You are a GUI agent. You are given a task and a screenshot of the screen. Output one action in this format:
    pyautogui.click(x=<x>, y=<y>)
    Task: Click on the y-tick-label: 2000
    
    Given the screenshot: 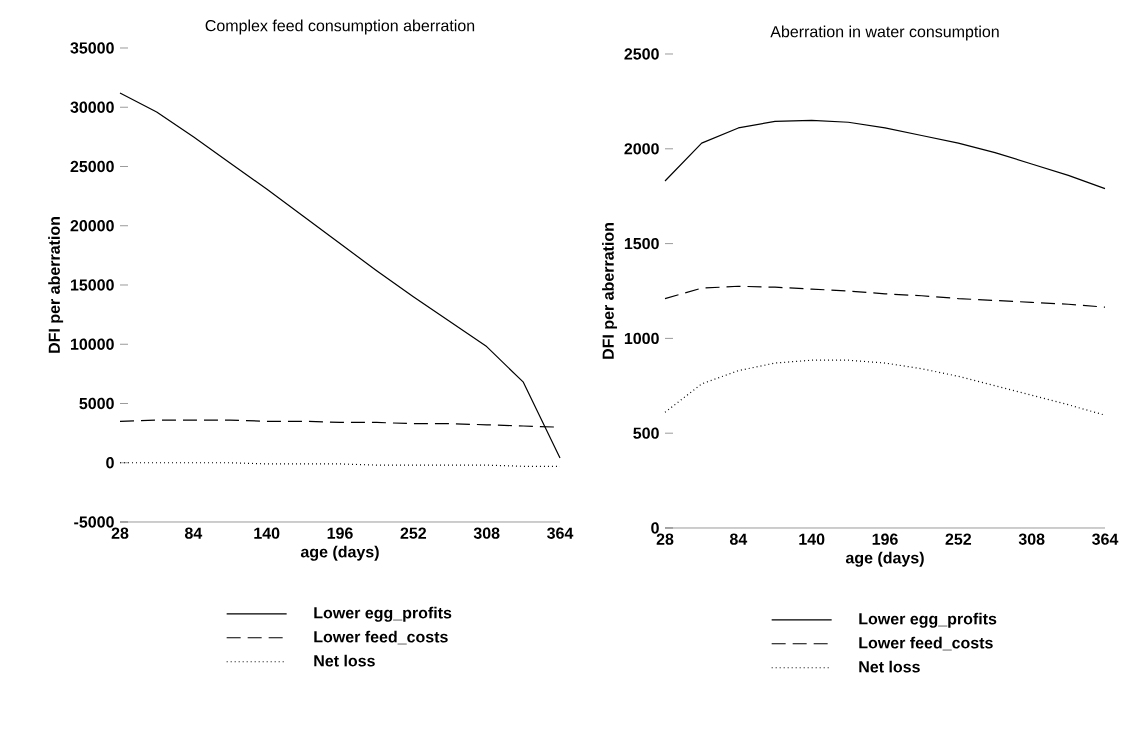 What is the action you would take?
    pyautogui.click(x=641, y=149)
    